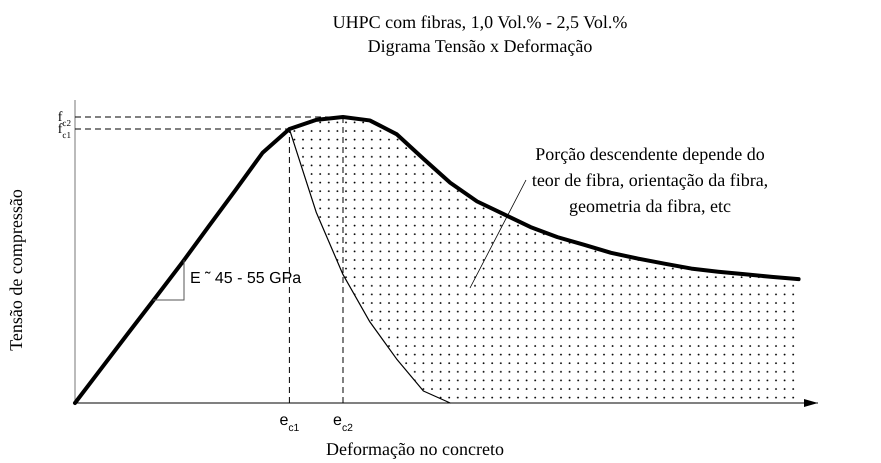 This screenshot has width=881, height=463. What do you see at coordinates (480, 46) in the screenshot?
I see `chart-subtitle: Digrama Tensão x Deformação` at bounding box center [480, 46].